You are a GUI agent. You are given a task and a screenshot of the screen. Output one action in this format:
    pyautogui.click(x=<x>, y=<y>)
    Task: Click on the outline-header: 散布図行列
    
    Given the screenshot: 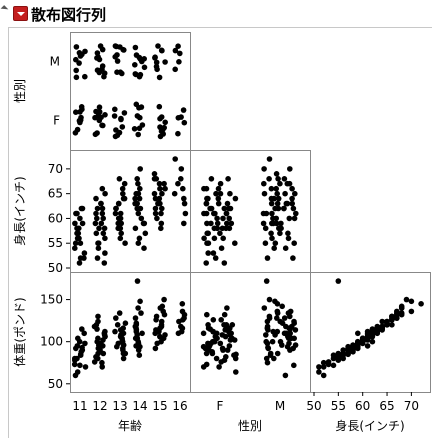 What is the action you would take?
    pyautogui.click(x=216, y=15)
    